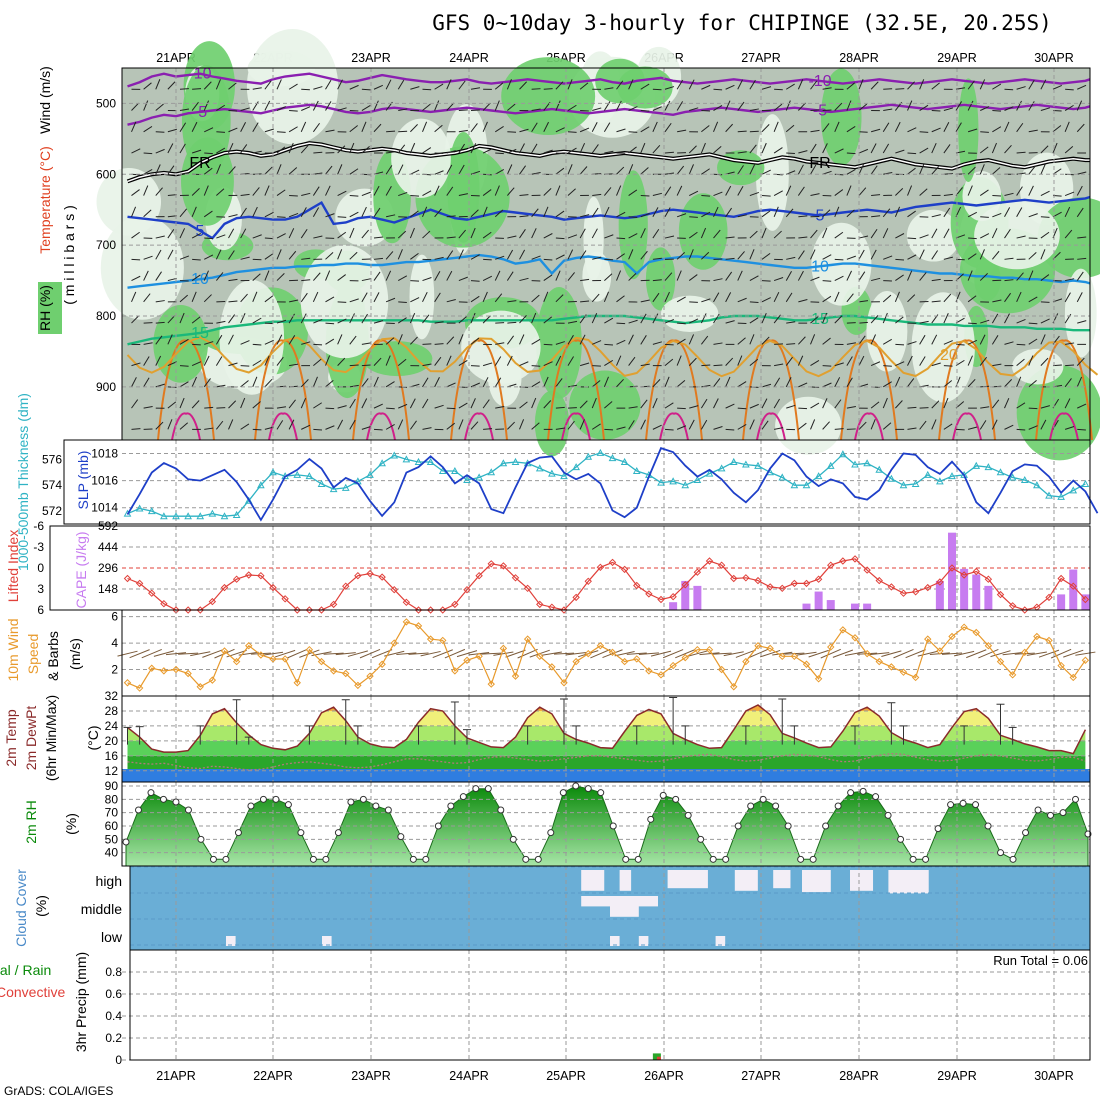 This screenshot has width=1100, height=1100. I want to click on rh-moist-area, so click(559, 342).